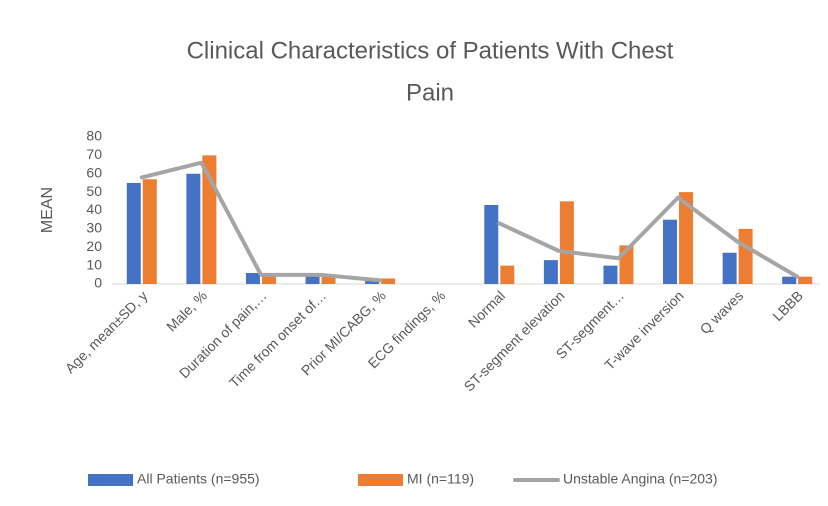  What do you see at coordinates (430, 92) in the screenshot?
I see `chart-title: Pain` at bounding box center [430, 92].